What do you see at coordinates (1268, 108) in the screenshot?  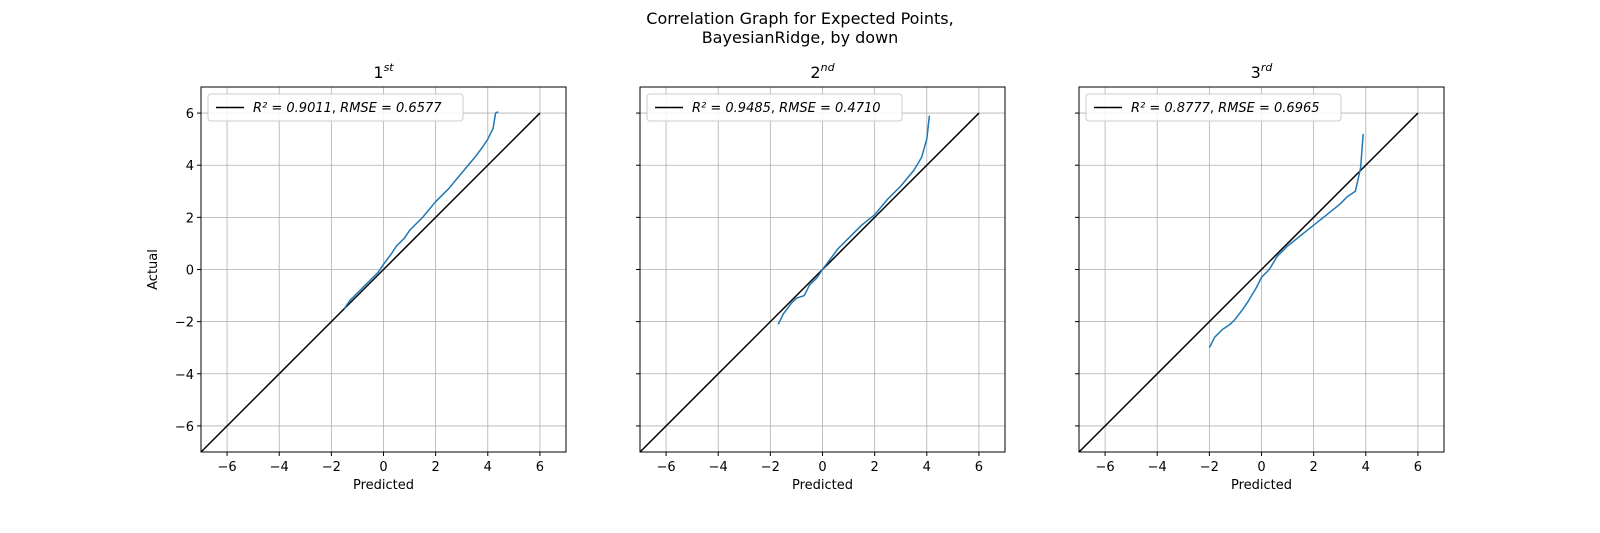 I see `legend-rmse: RMSE = 0.6965` at bounding box center [1268, 108].